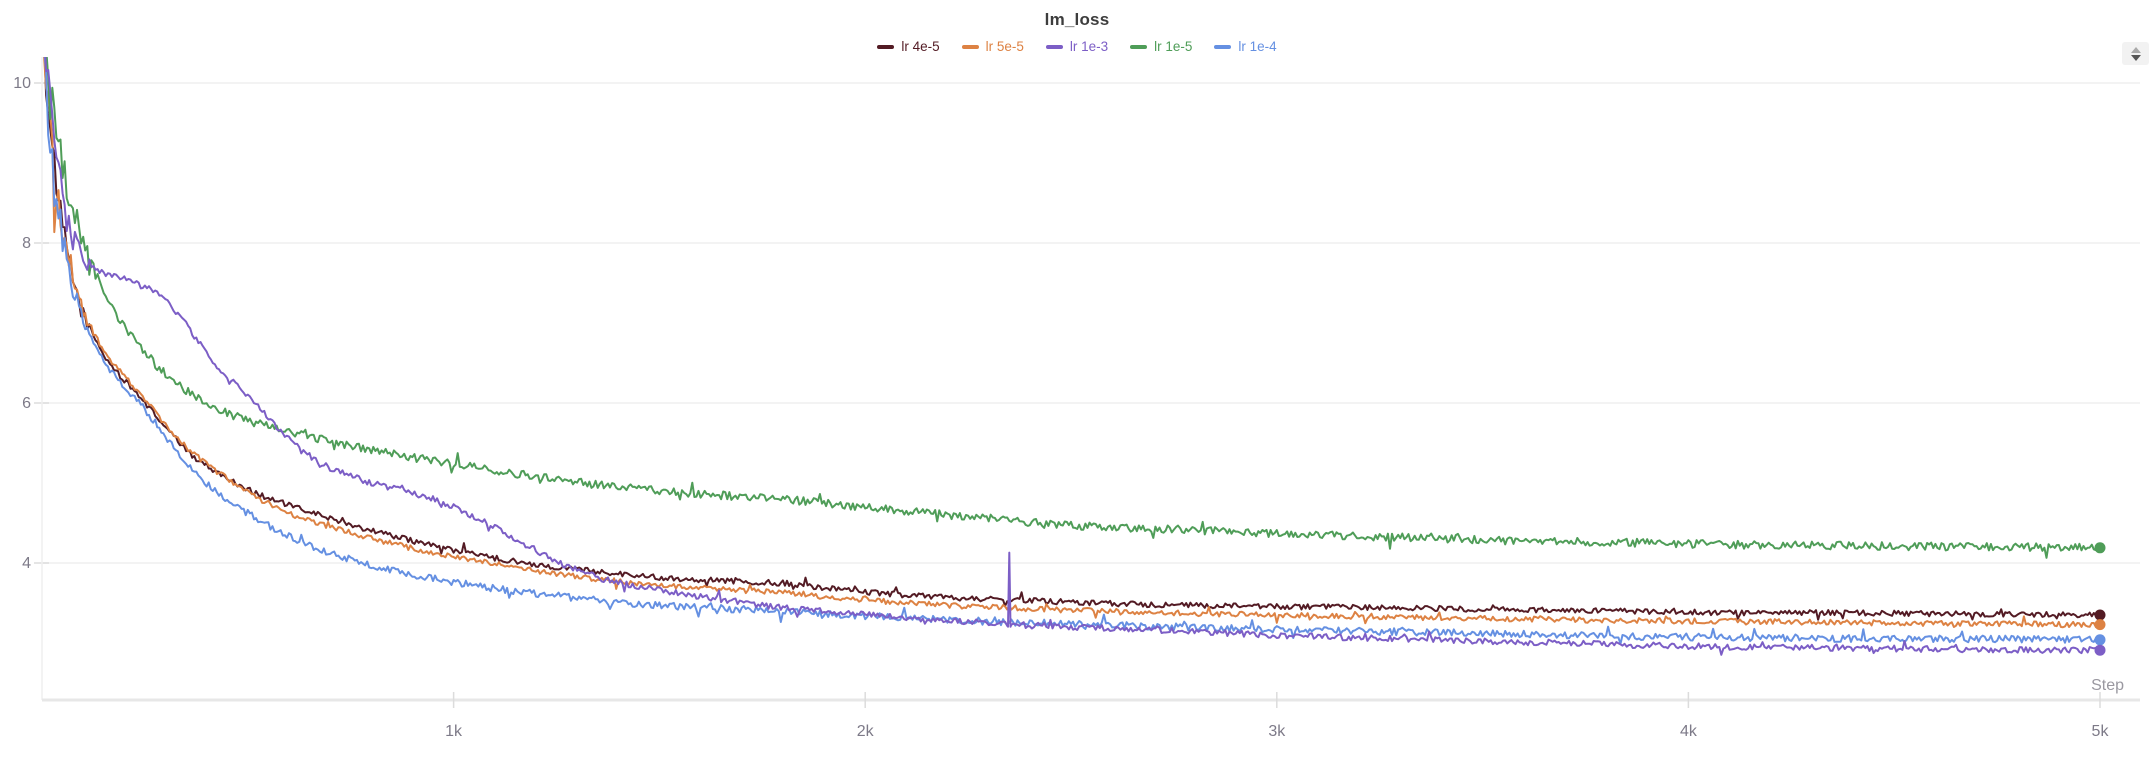 The image size is (2154, 757). I want to click on x-tick-label: 2k, so click(866, 731).